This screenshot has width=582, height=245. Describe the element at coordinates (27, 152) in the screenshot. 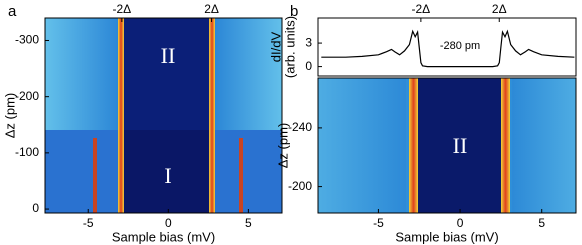

I see `y-tick-label: -100` at that location.